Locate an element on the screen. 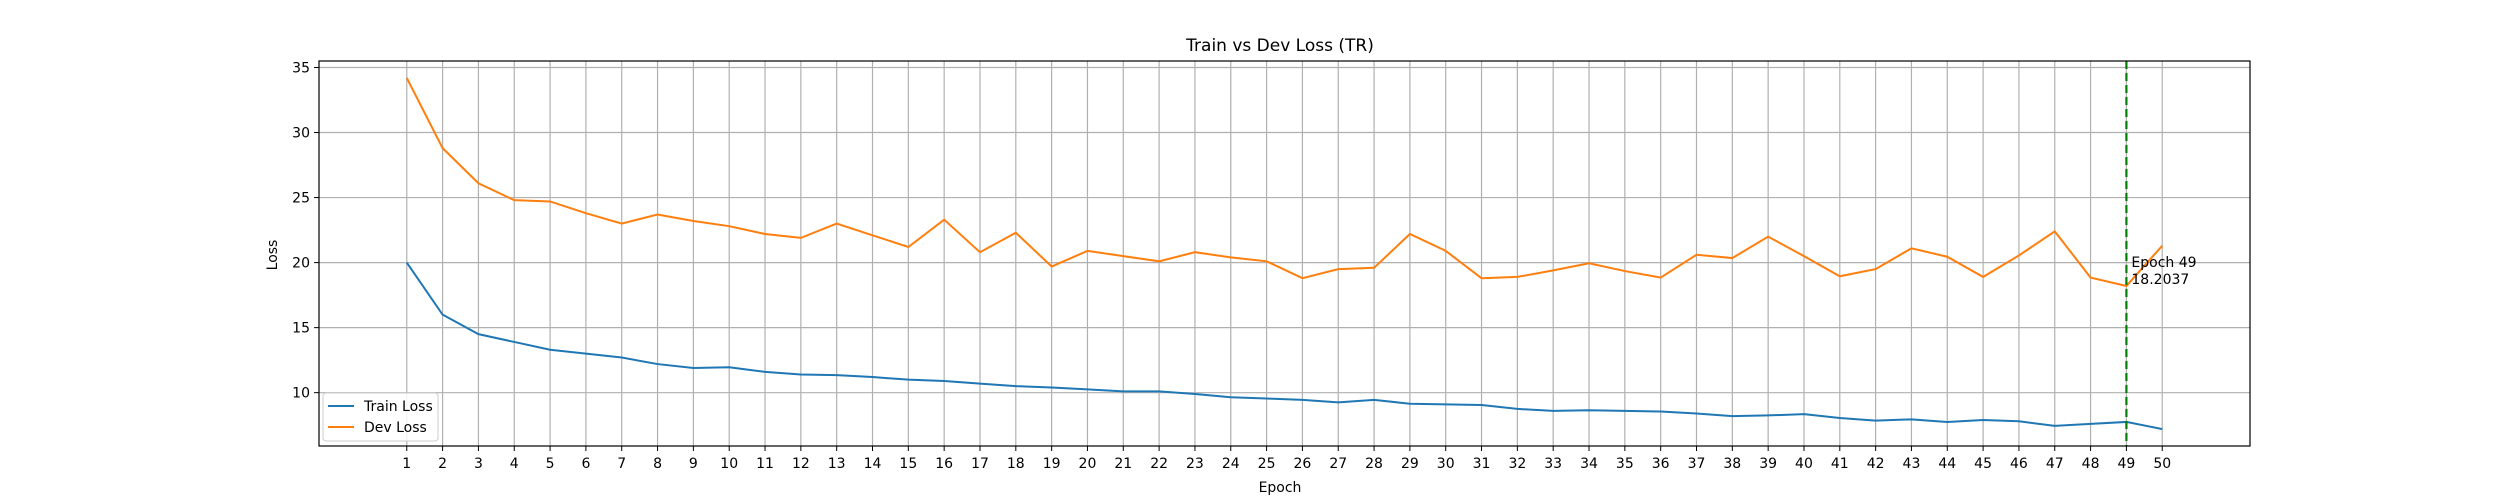 The height and width of the screenshot is (500, 2500). y-tick-label: 15 is located at coordinates (301, 329).